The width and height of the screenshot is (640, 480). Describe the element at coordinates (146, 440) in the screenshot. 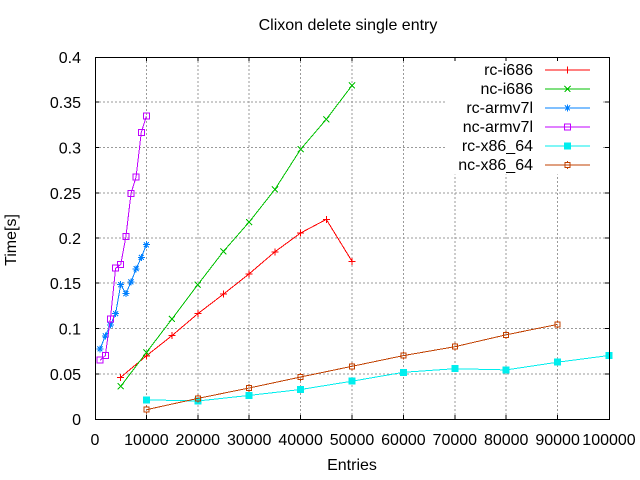

I see `svg-text: 10000` at that location.